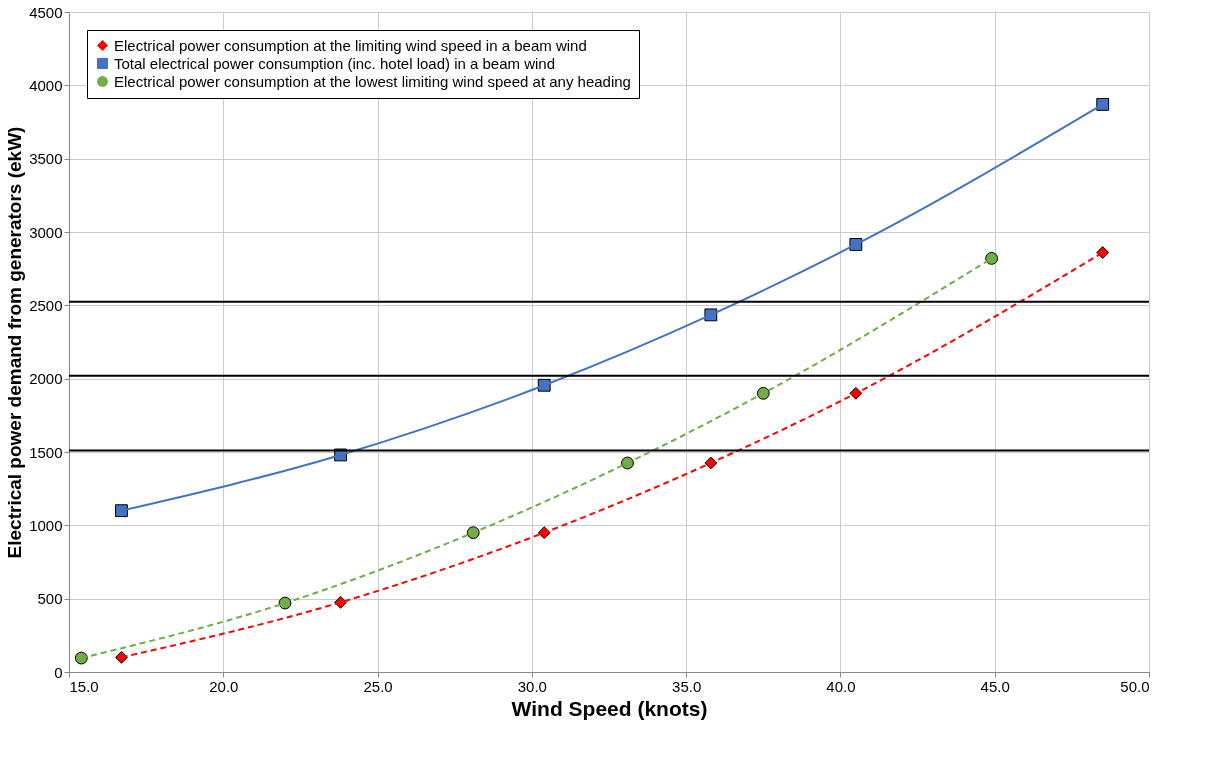 The height and width of the screenshot is (783, 1232). I want to click on legend-label: Electrical power consumption at the limiting wind speed in a beam wind, so click(350, 45).